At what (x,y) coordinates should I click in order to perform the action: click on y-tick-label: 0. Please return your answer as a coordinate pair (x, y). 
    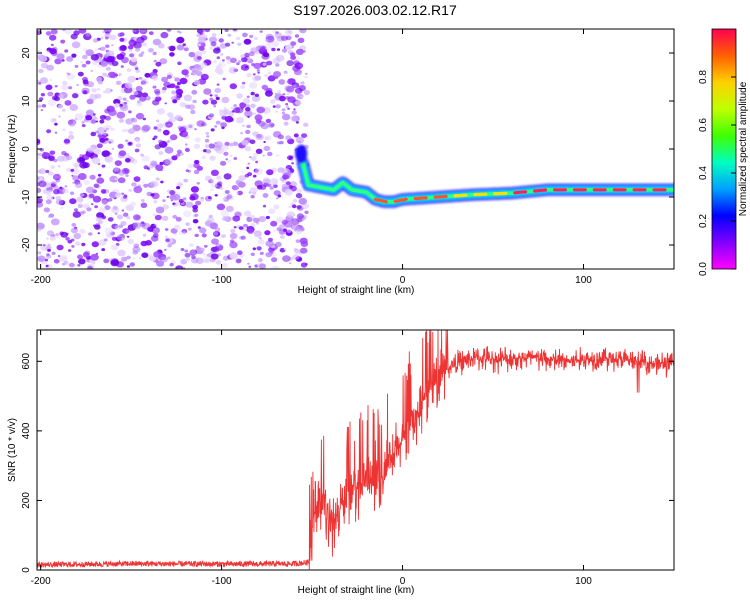
    Looking at the image, I should click on (26, 149).